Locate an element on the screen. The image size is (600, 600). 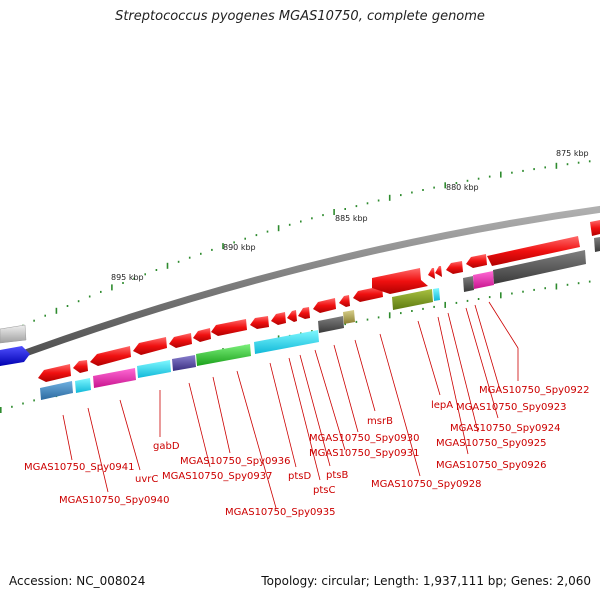
gene-label-msrB: msrB is located at coordinates (380, 421).